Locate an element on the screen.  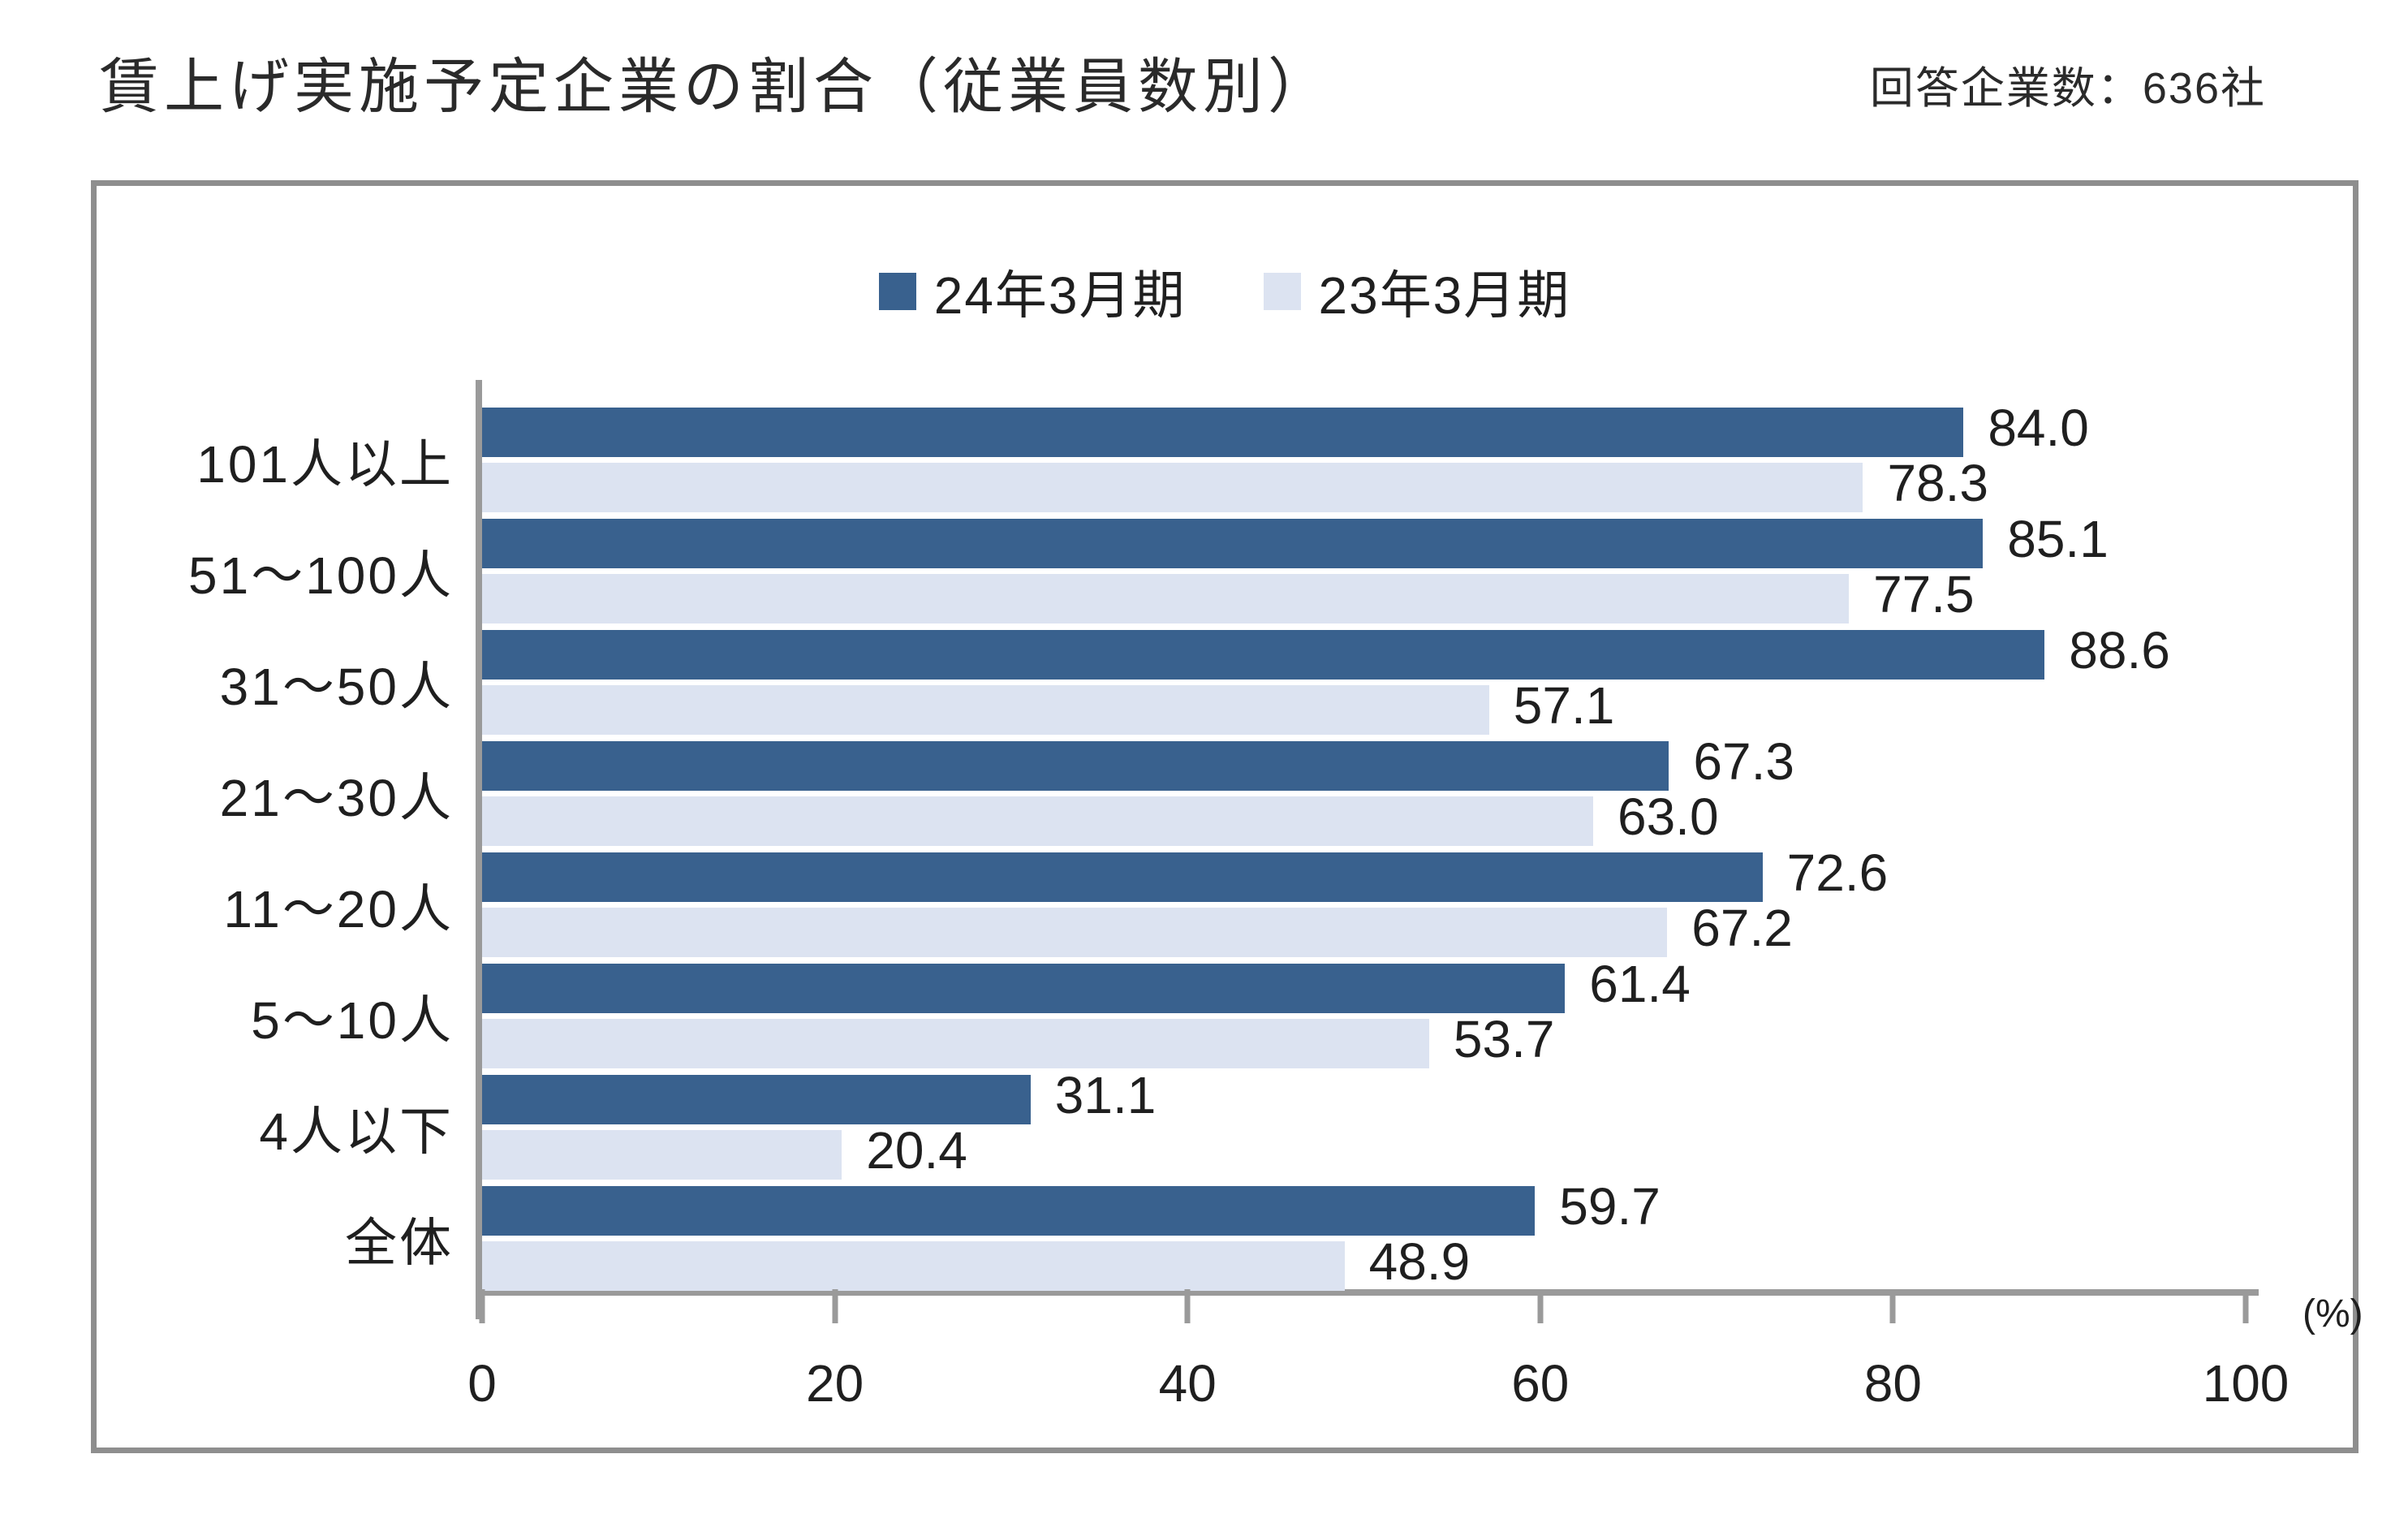
bar-line: 67.3 is located at coordinates (1364, 763).